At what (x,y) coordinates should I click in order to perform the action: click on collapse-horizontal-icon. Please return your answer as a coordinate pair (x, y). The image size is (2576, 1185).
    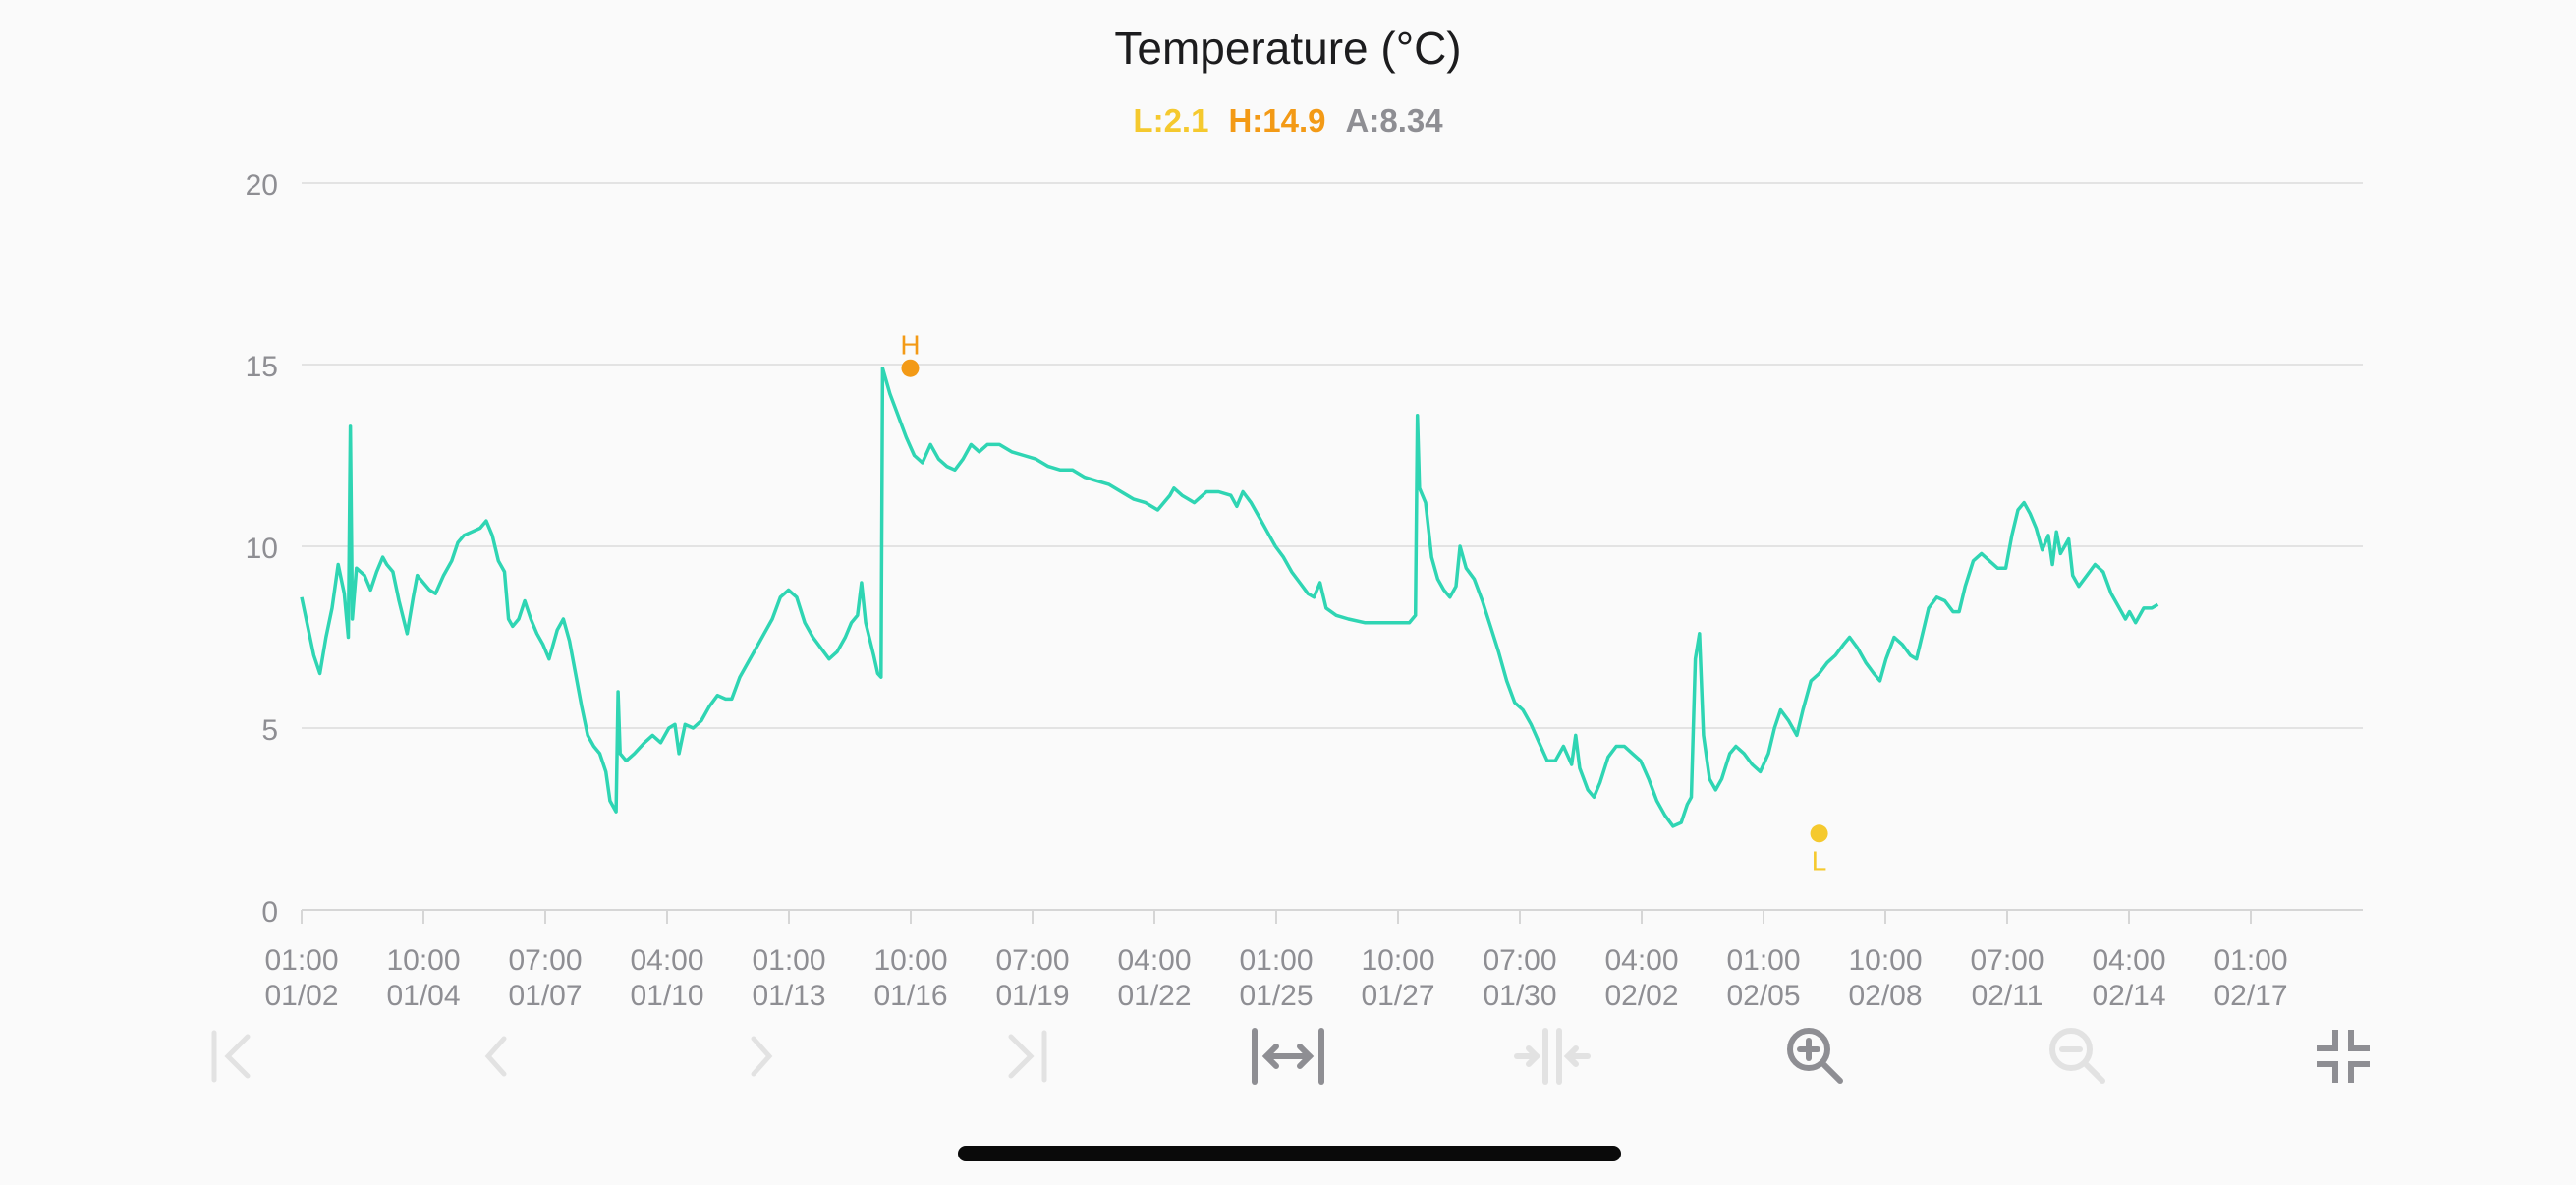
    Looking at the image, I should click on (1552, 1057).